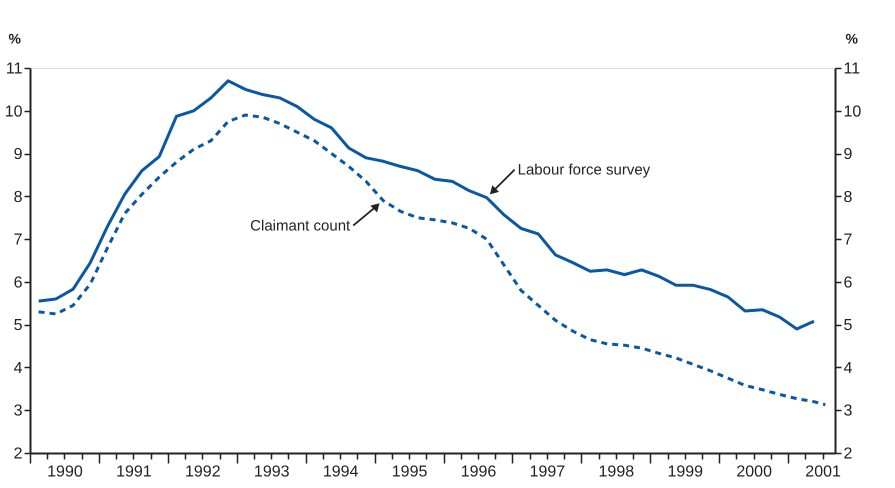 Image resolution: width=895 pixels, height=488 pixels. Describe the element at coordinates (853, 111) in the screenshot. I see `y2-tick-label: 10` at that location.